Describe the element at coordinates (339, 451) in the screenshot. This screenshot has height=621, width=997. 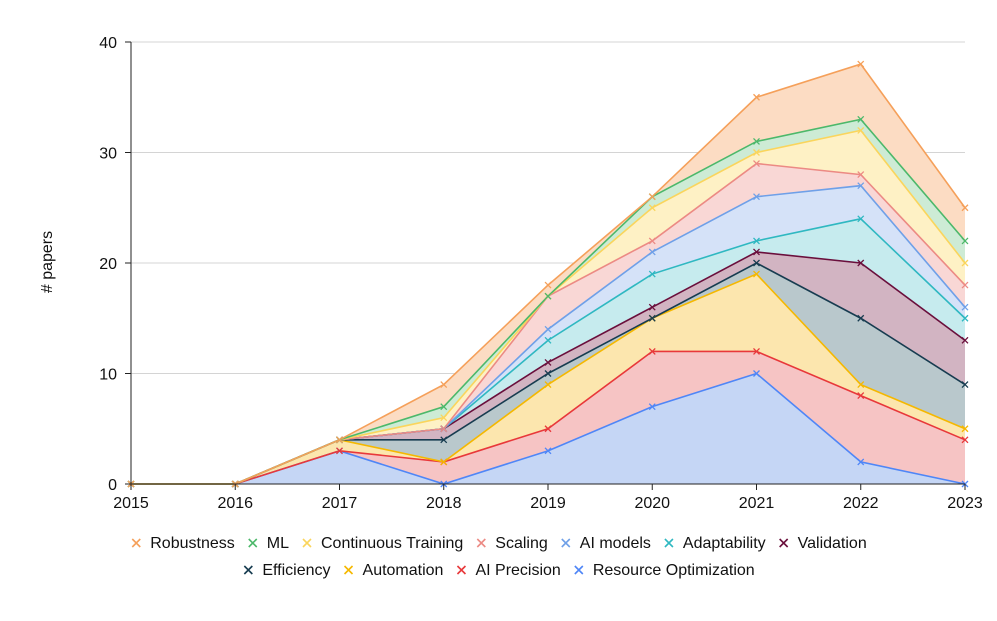
I see `marker-ai-precision-2017` at that location.